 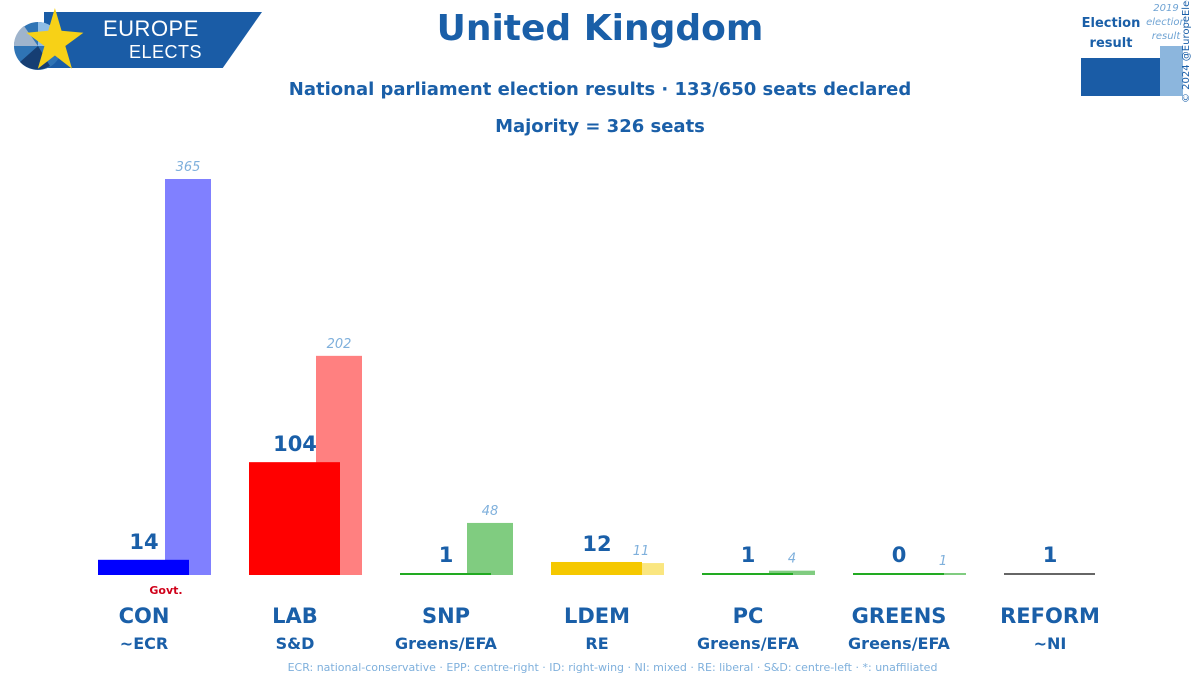 What do you see at coordinates (295, 616) in the screenshot?
I see `party-label-lab: LAB` at bounding box center [295, 616].